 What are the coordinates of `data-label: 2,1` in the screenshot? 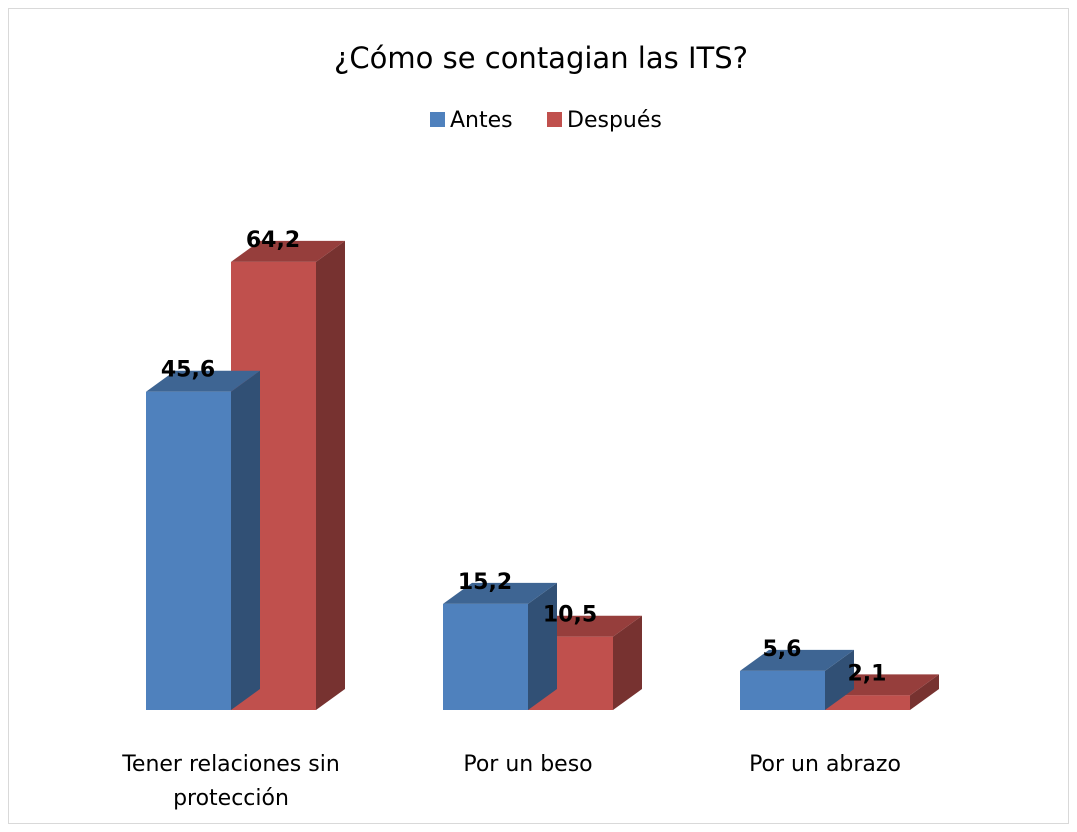 It's located at (867, 673).